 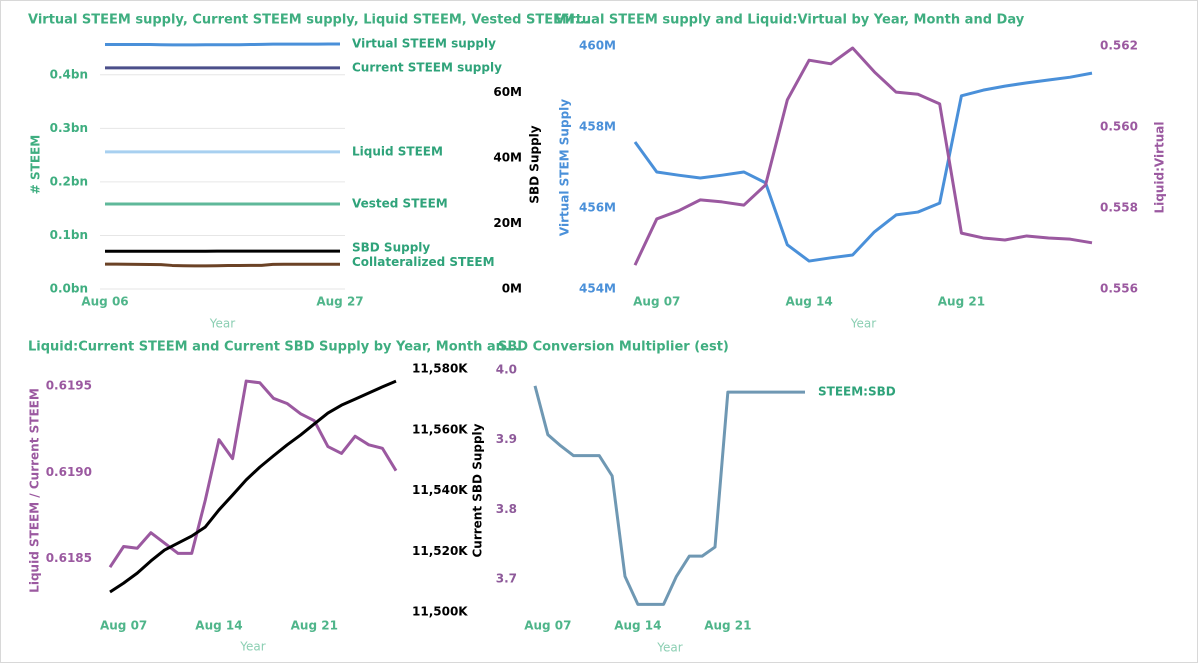 What do you see at coordinates (507, 157) in the screenshot?
I see `y2-tick-label: 40M` at bounding box center [507, 157].